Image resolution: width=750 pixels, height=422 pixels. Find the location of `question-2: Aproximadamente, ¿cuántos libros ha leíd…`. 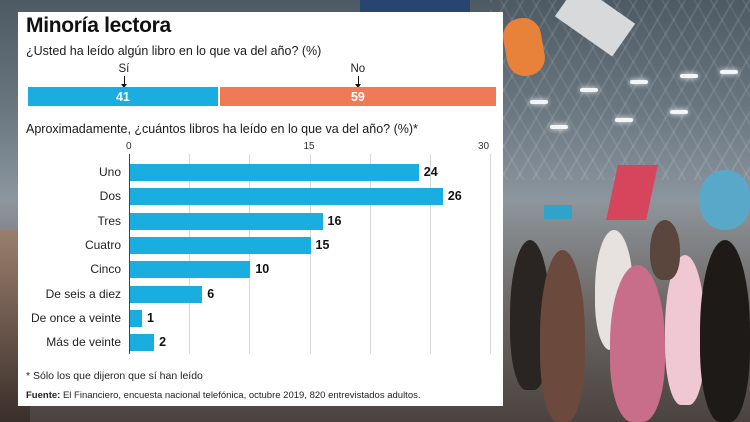

question-2: Aproximadamente, ¿cuántos libros ha leíd… is located at coordinates (222, 129).